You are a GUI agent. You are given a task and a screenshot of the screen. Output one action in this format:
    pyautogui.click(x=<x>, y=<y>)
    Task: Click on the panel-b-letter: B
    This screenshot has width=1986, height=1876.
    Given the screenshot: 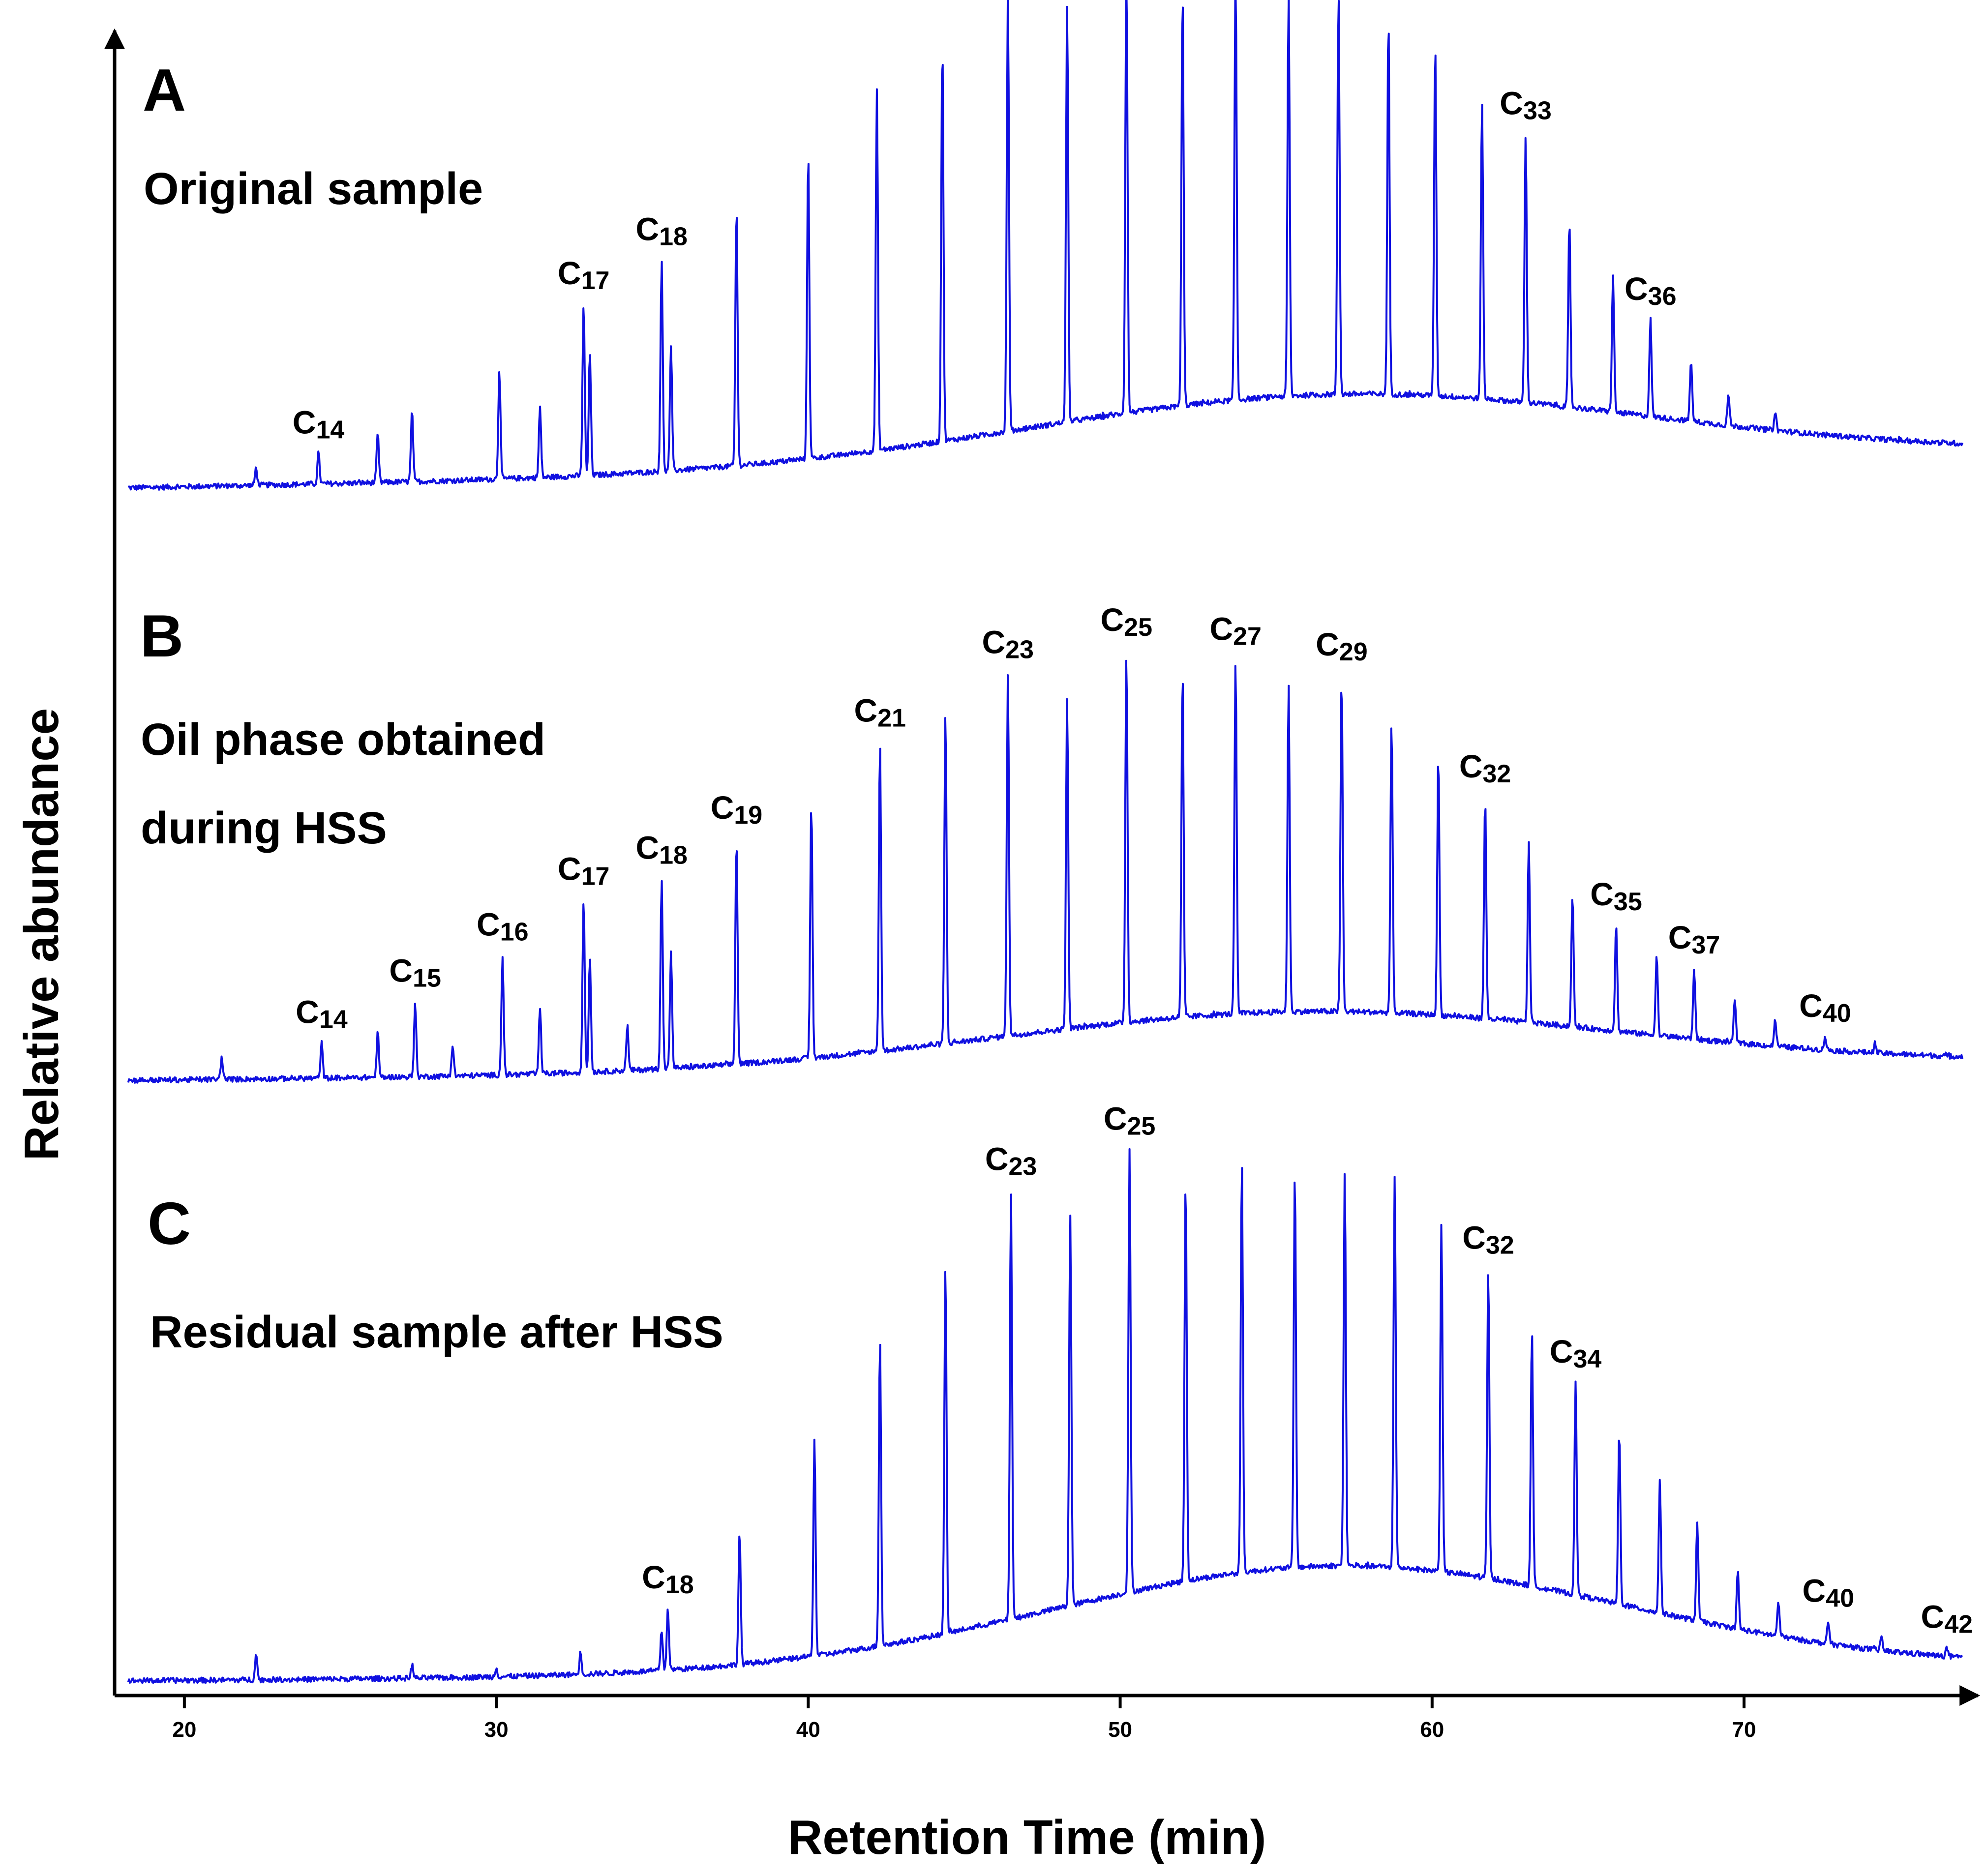 What is the action you would take?
    pyautogui.click(x=161, y=636)
    